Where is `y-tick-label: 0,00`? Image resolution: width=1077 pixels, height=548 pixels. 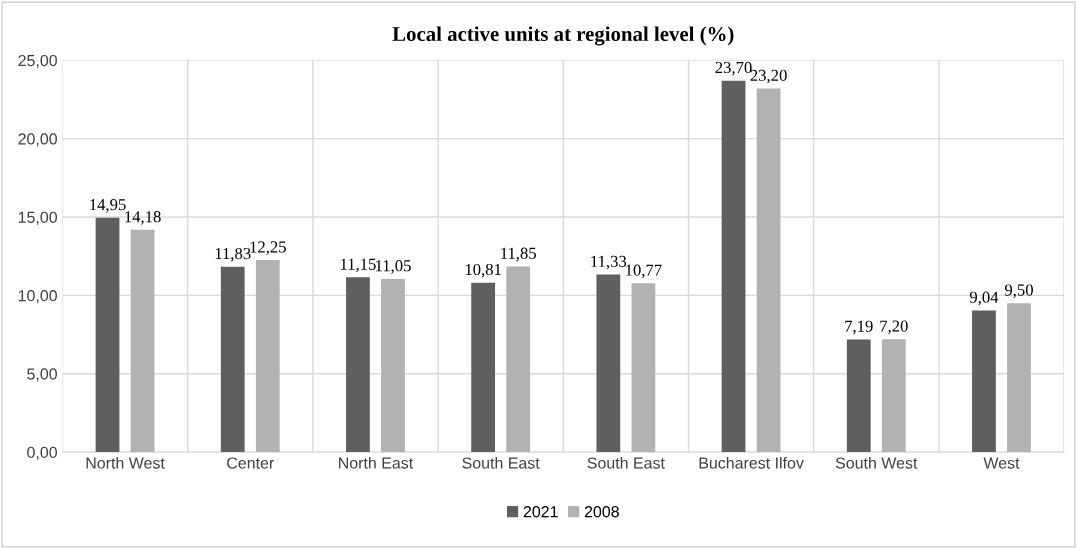 y-tick-label: 0,00 is located at coordinates (42, 453).